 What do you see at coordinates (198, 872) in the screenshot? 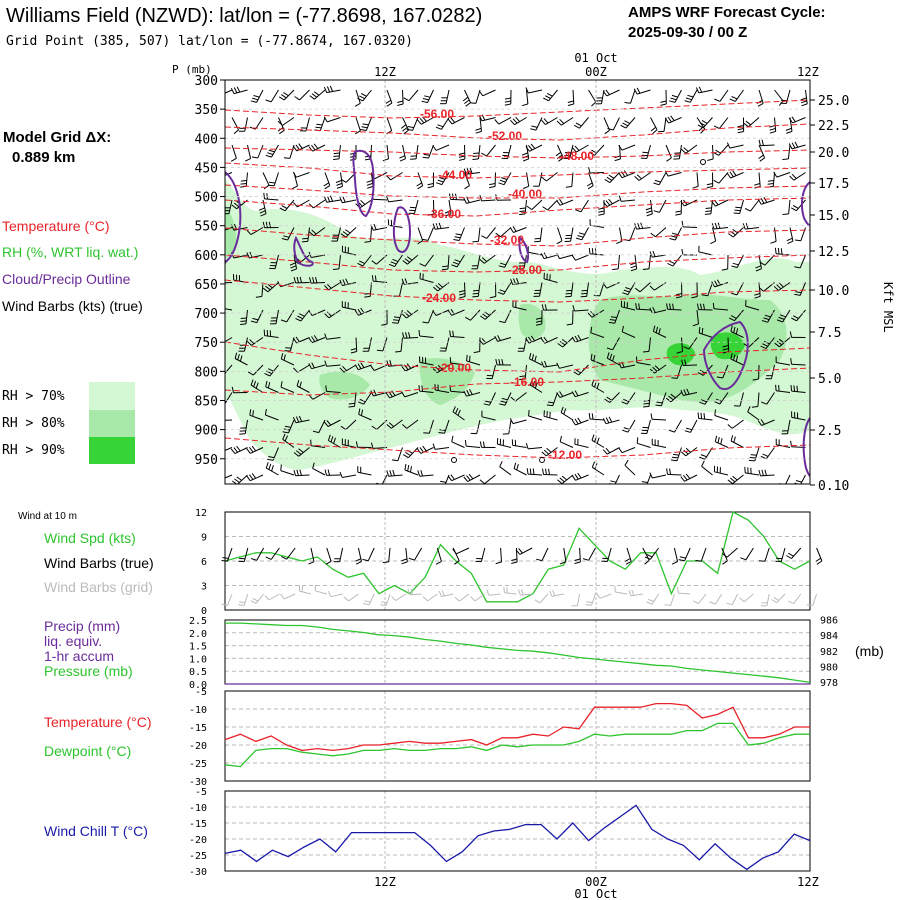
I see `panel-ytick-label: -30` at bounding box center [198, 872].